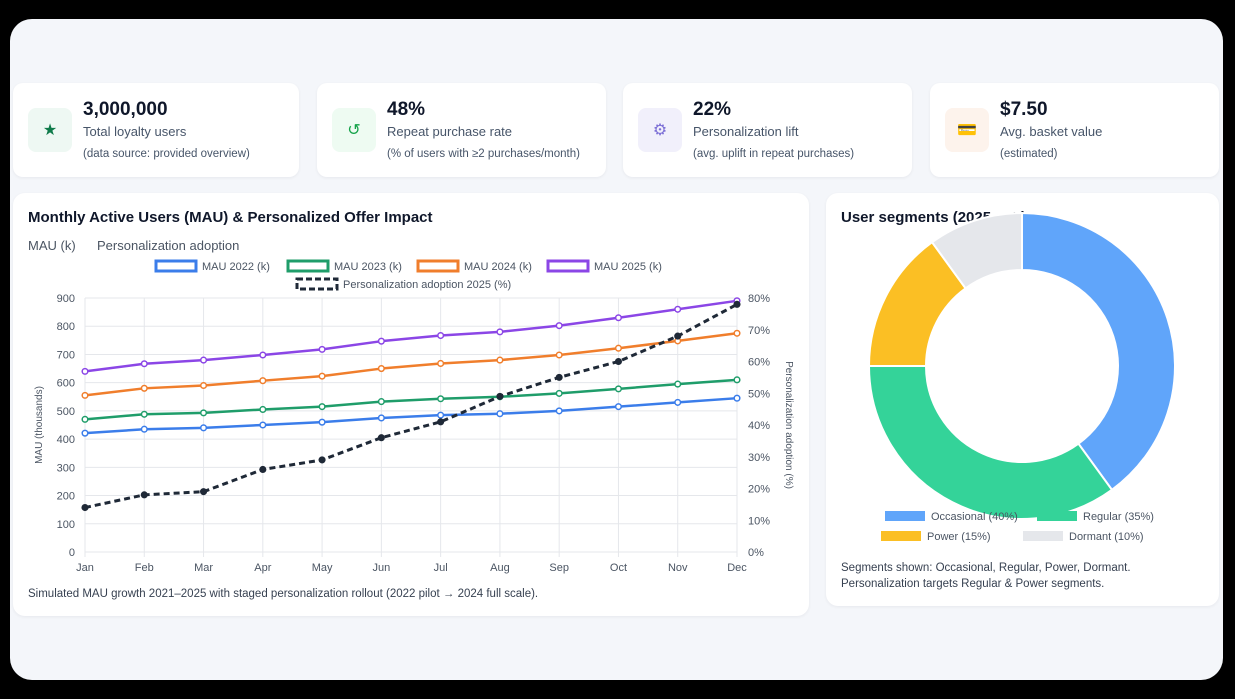 Image resolution: width=1235 pixels, height=699 pixels. What do you see at coordinates (450, 131) in the screenshot?
I see `kpi-label: Repeat purchase rate` at bounding box center [450, 131].